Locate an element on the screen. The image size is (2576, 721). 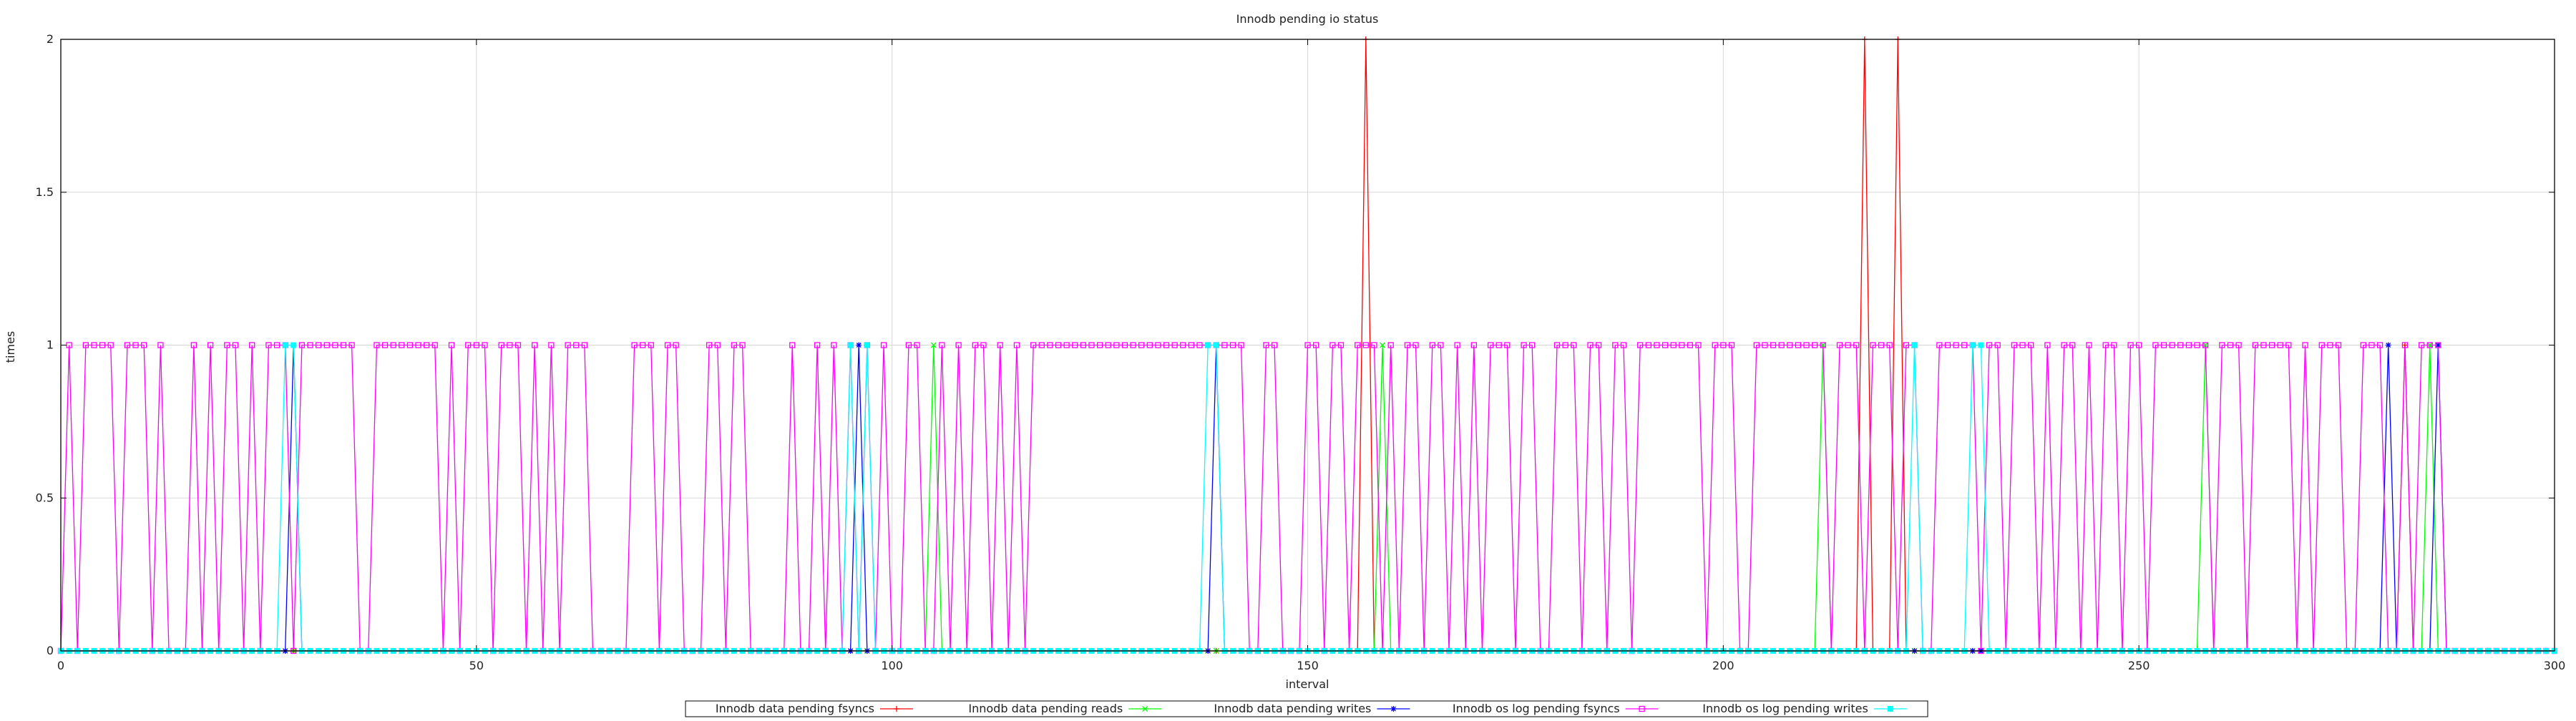
legend-label: Innodb data pending fsyncs is located at coordinates (795, 708).